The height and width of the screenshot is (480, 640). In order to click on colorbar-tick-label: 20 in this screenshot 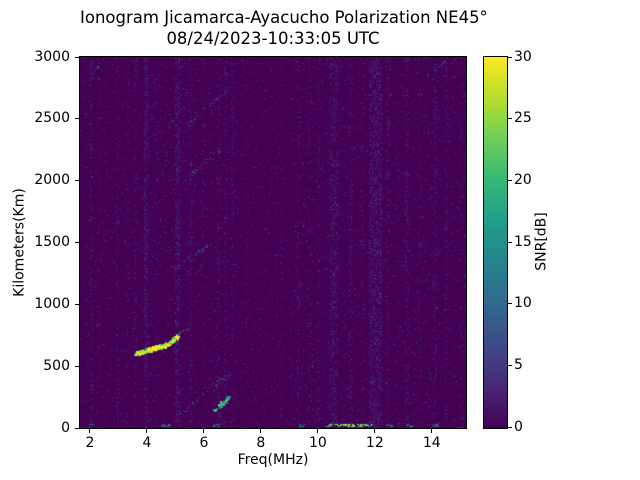, I will do `click(523, 179)`.